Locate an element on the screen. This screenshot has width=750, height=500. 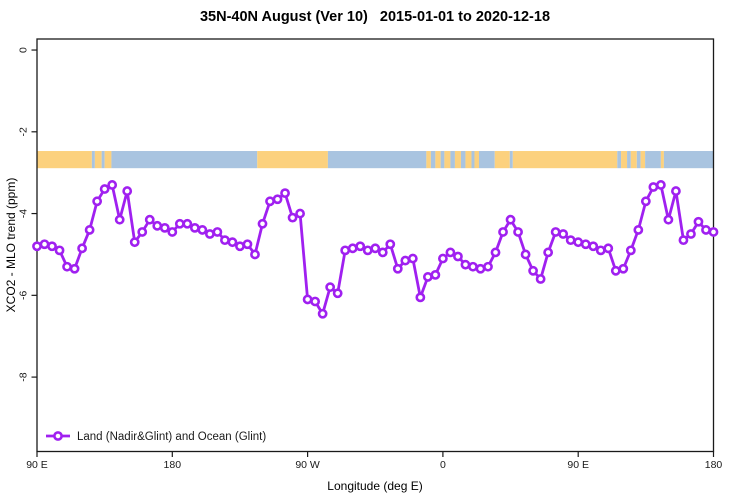
y-tick-label: -4 is located at coordinates (24, 213).